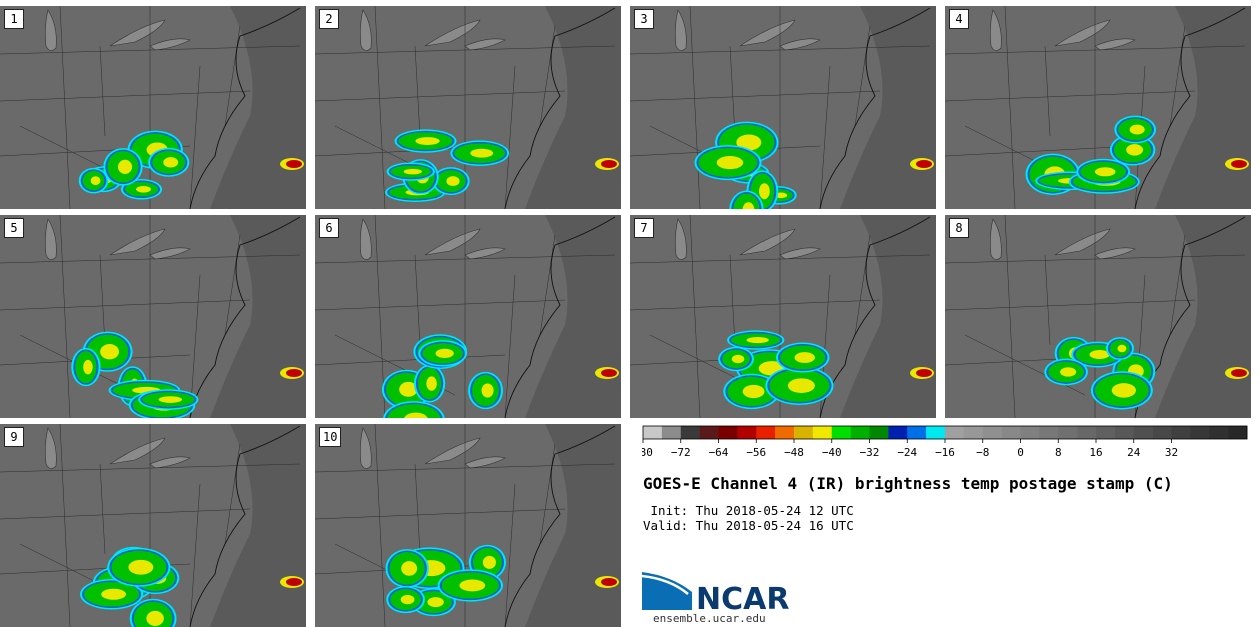 This screenshot has width=1260, height=627. What do you see at coordinates (959, 19) in the screenshot?
I see `panel-number: 4` at bounding box center [959, 19].